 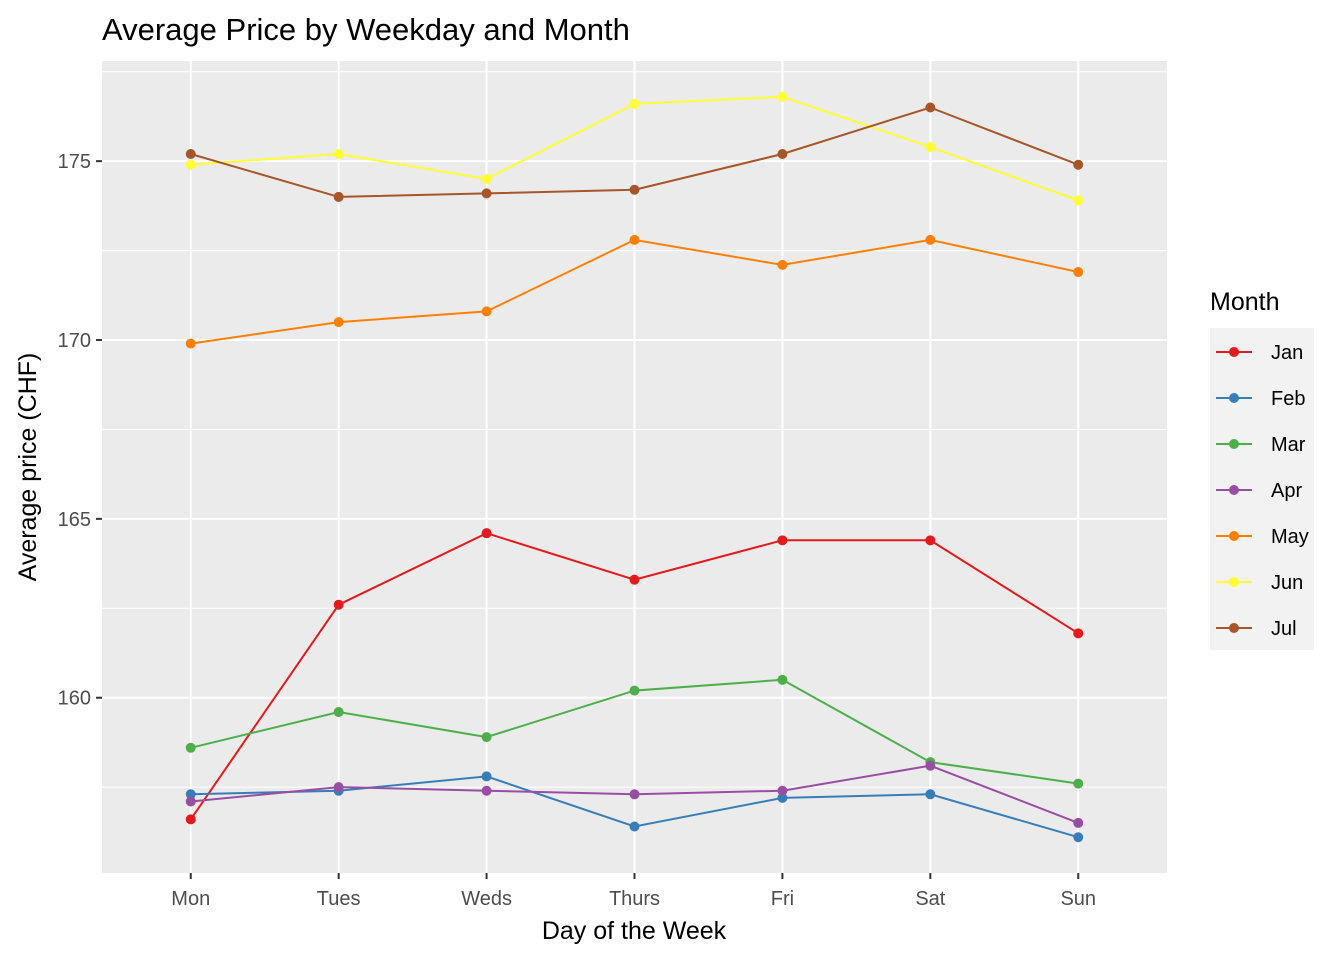 What do you see at coordinates (80, 430) in the screenshot?
I see `y-axis: 160 165 170 175` at bounding box center [80, 430].